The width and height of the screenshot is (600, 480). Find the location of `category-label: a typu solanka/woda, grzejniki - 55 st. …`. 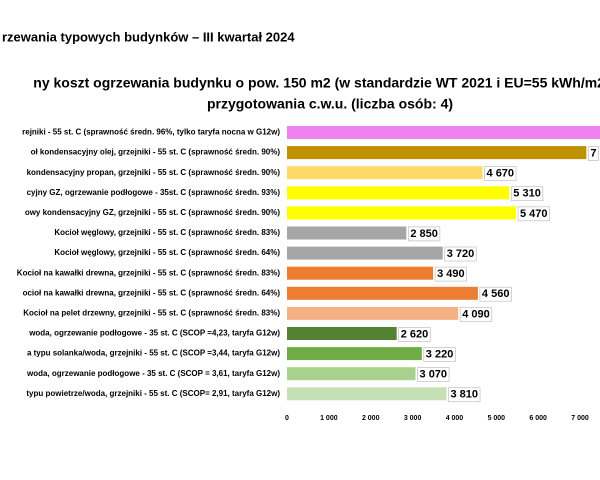

category-label: a typu solanka/woda, grzejniki - 55 st. … is located at coordinates (153, 353).